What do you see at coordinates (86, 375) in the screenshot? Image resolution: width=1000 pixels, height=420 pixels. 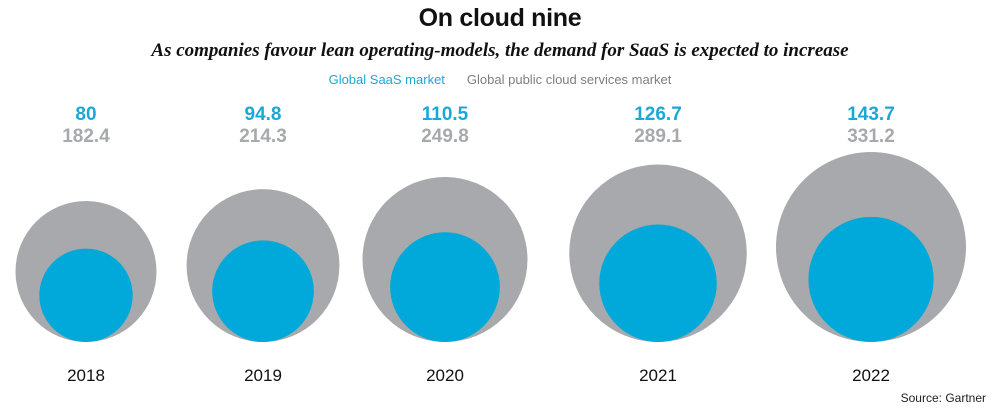 I see `year-label-2018: 2018` at bounding box center [86, 375].